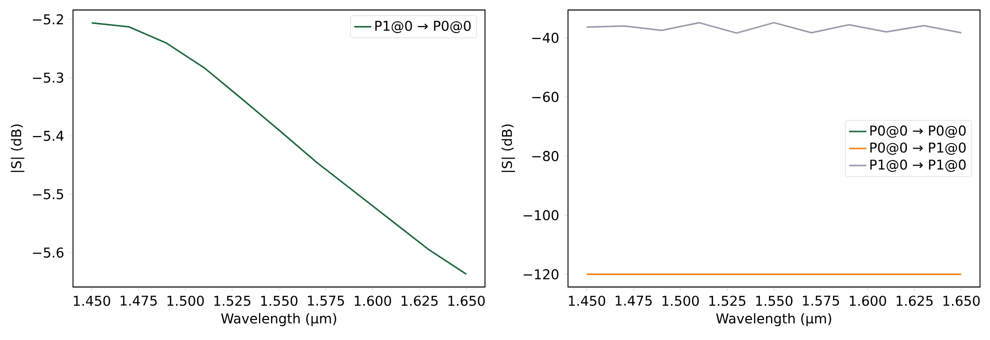 Image resolution: width=990 pixels, height=340 pixels. What do you see at coordinates (48, 194) in the screenshot?
I see `y-tick-label: −5.5` at bounding box center [48, 194].